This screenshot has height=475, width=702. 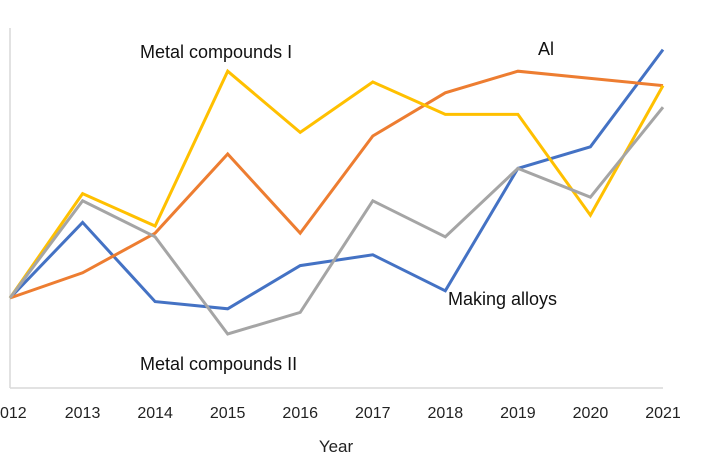 I want to click on x-tick-2021: 2021, so click(x=663, y=413).